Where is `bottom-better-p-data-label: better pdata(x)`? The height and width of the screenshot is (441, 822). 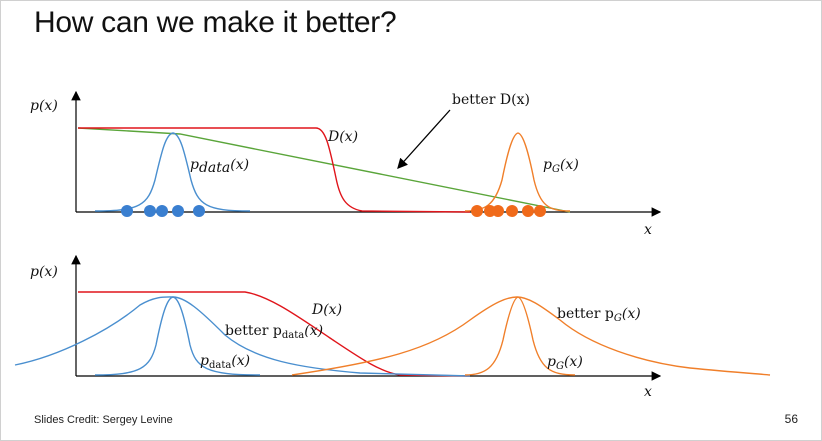 bottom-better-p-data-label: better pdata(x) is located at coordinates (274, 332).